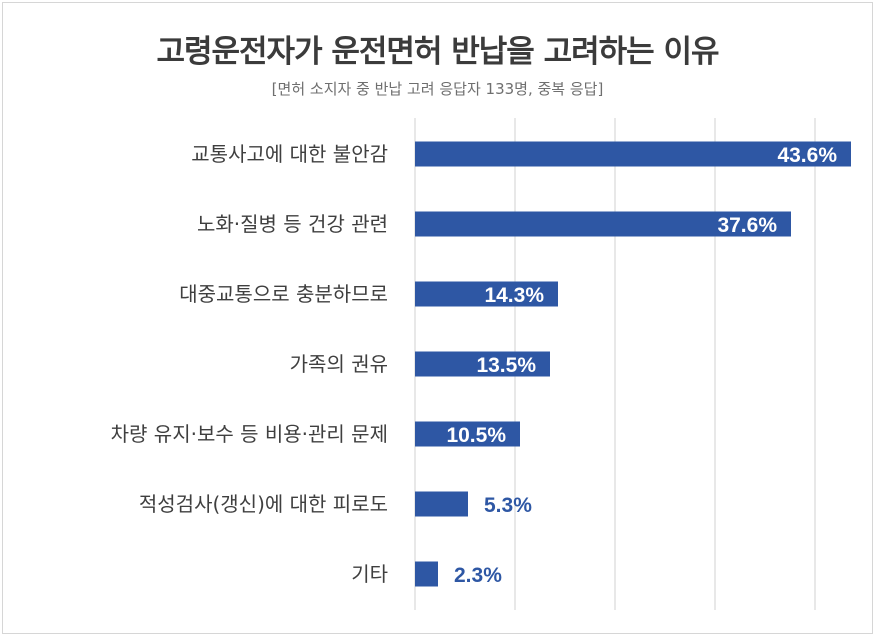  Describe the element at coordinates (437, 89) in the screenshot. I see `chart-subtitle: [면허 소지자 중 반납 고려 응답자 133명, 중복 응답]` at that location.